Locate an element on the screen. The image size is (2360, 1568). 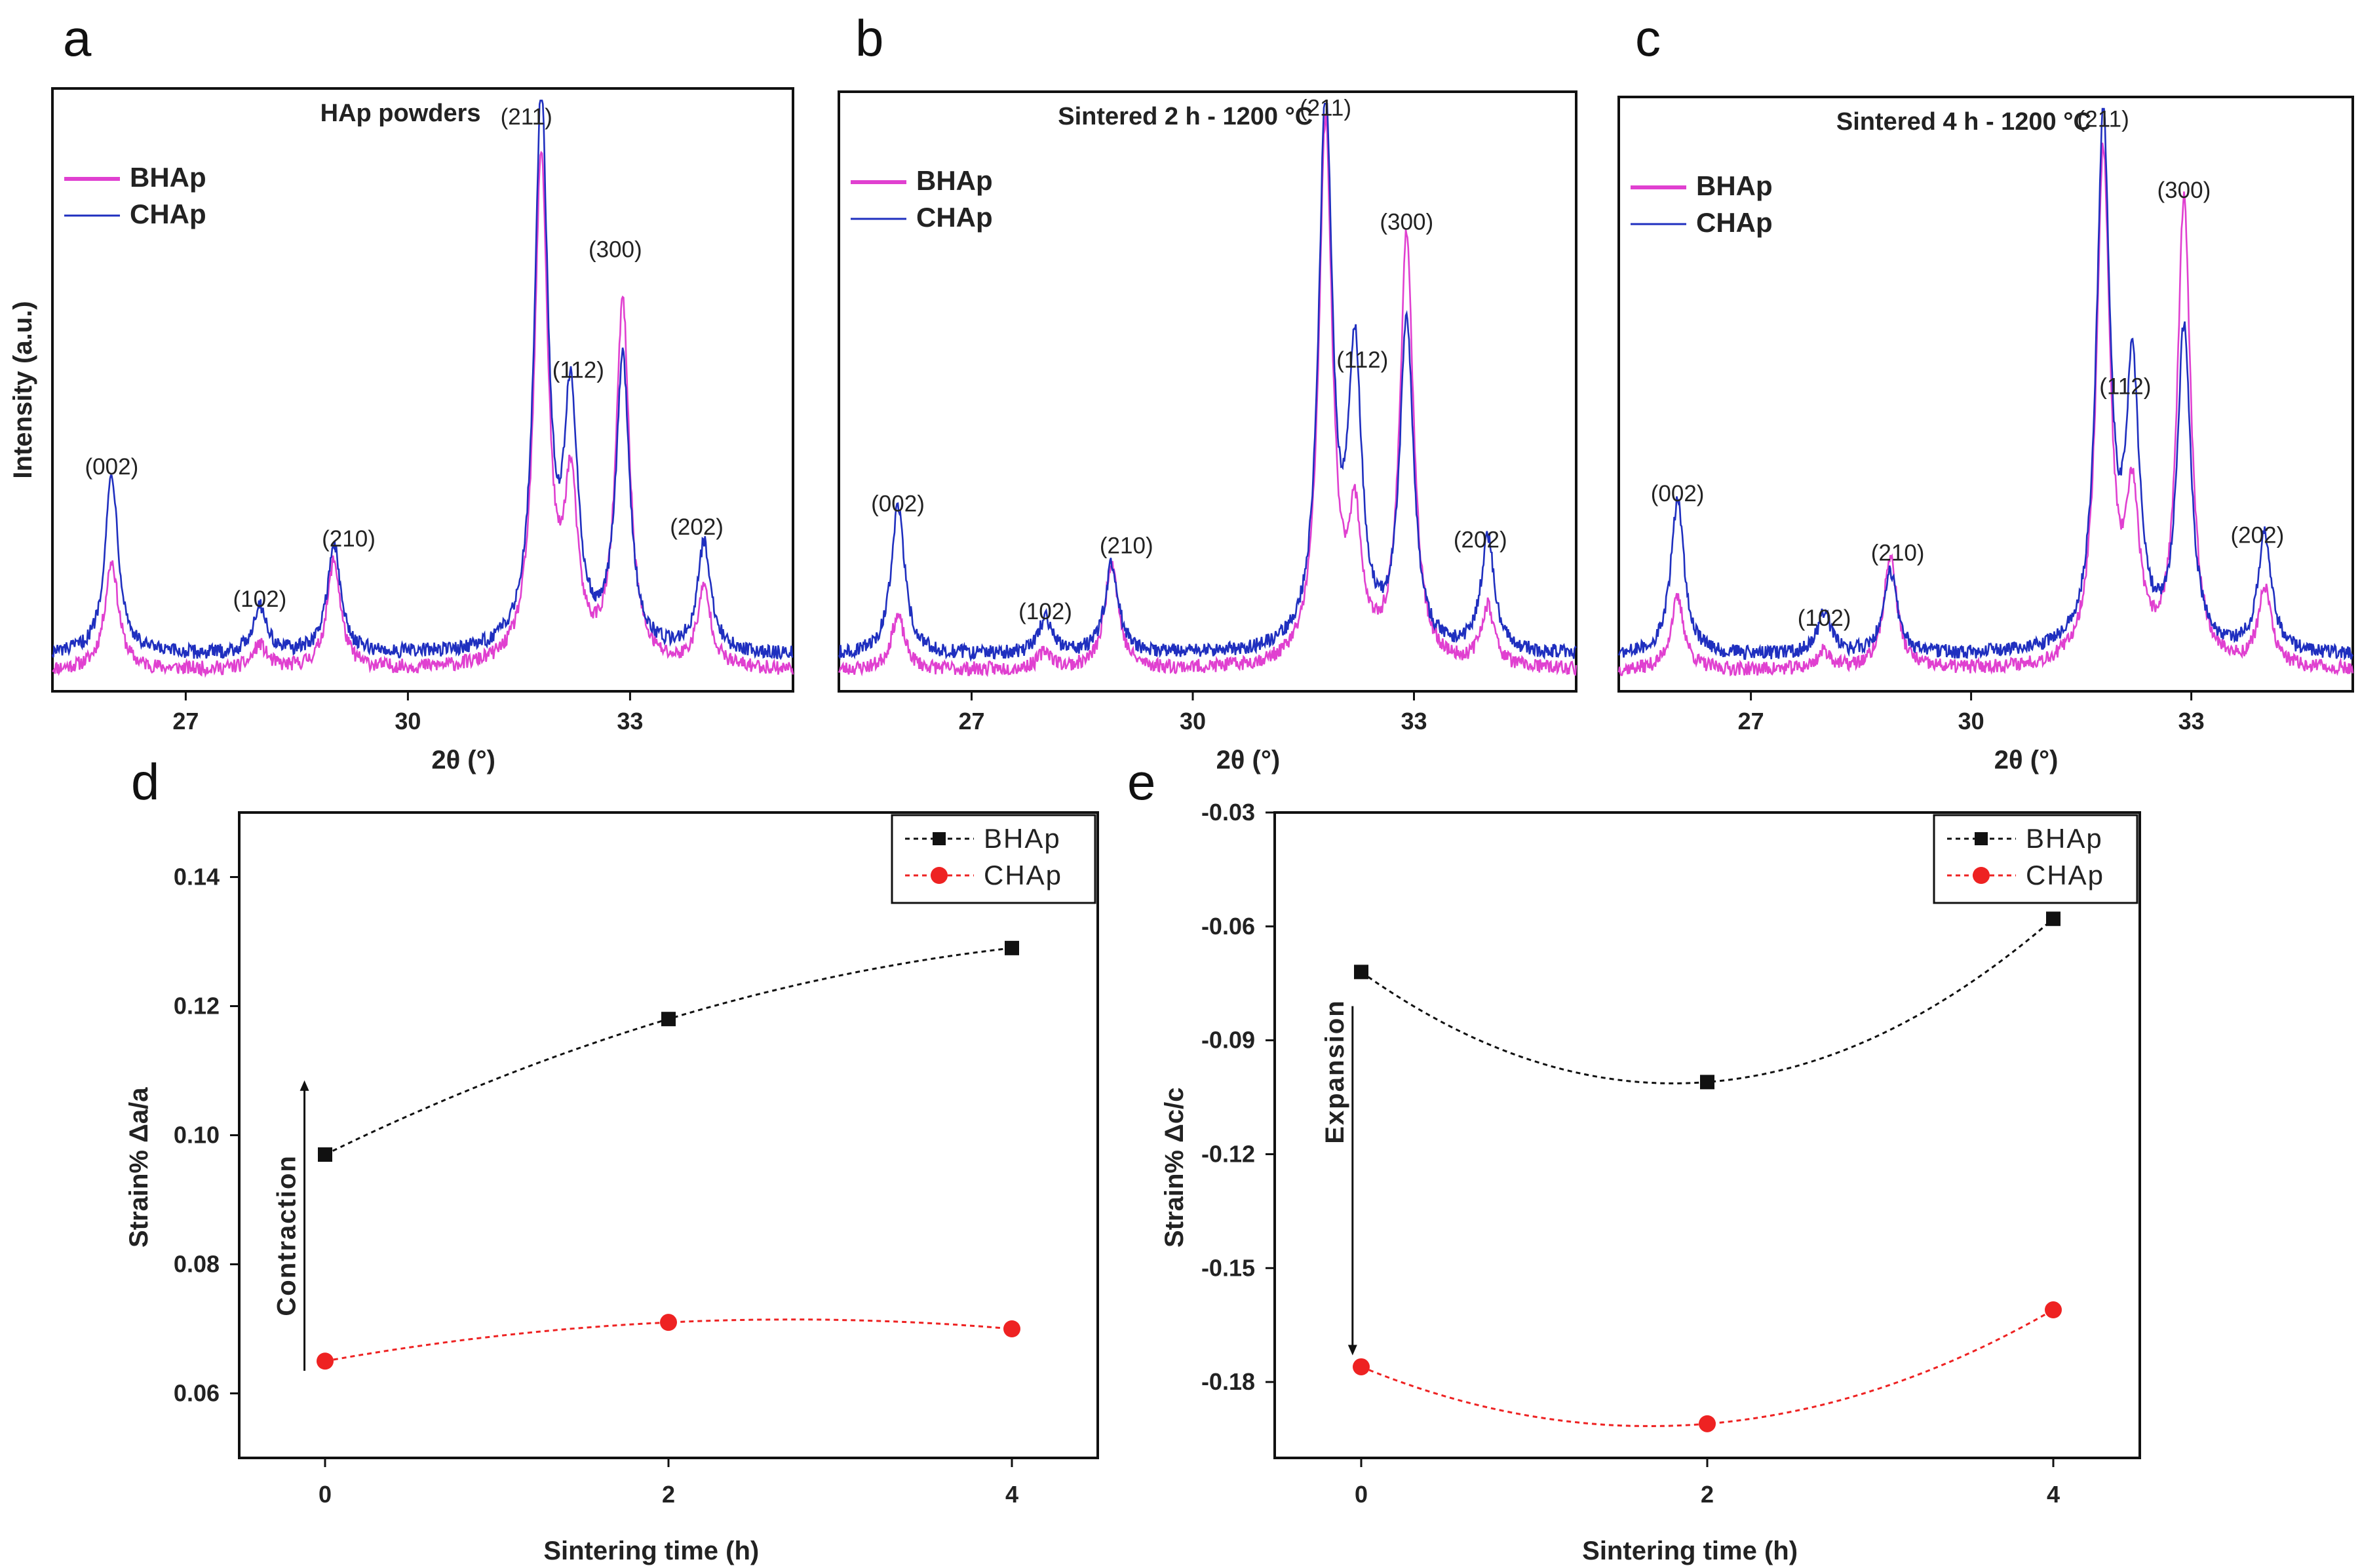
panel-letter: e is located at coordinates (1141, 782).